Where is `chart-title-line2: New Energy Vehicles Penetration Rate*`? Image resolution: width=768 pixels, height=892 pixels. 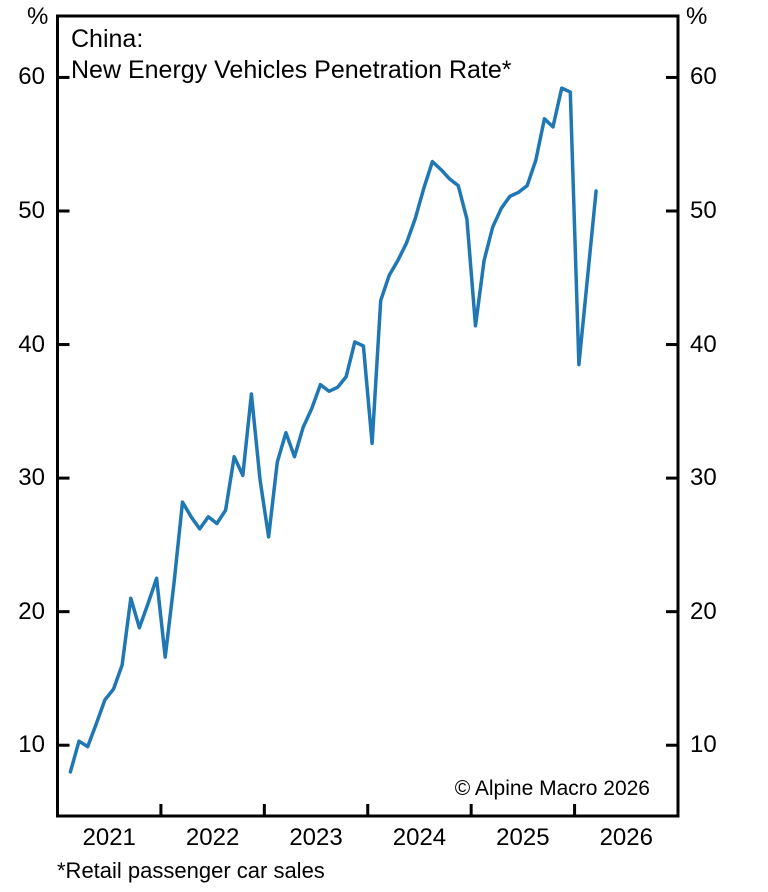
chart-title-line2: New Energy Vehicles Penetration Rate* is located at coordinates (291, 70).